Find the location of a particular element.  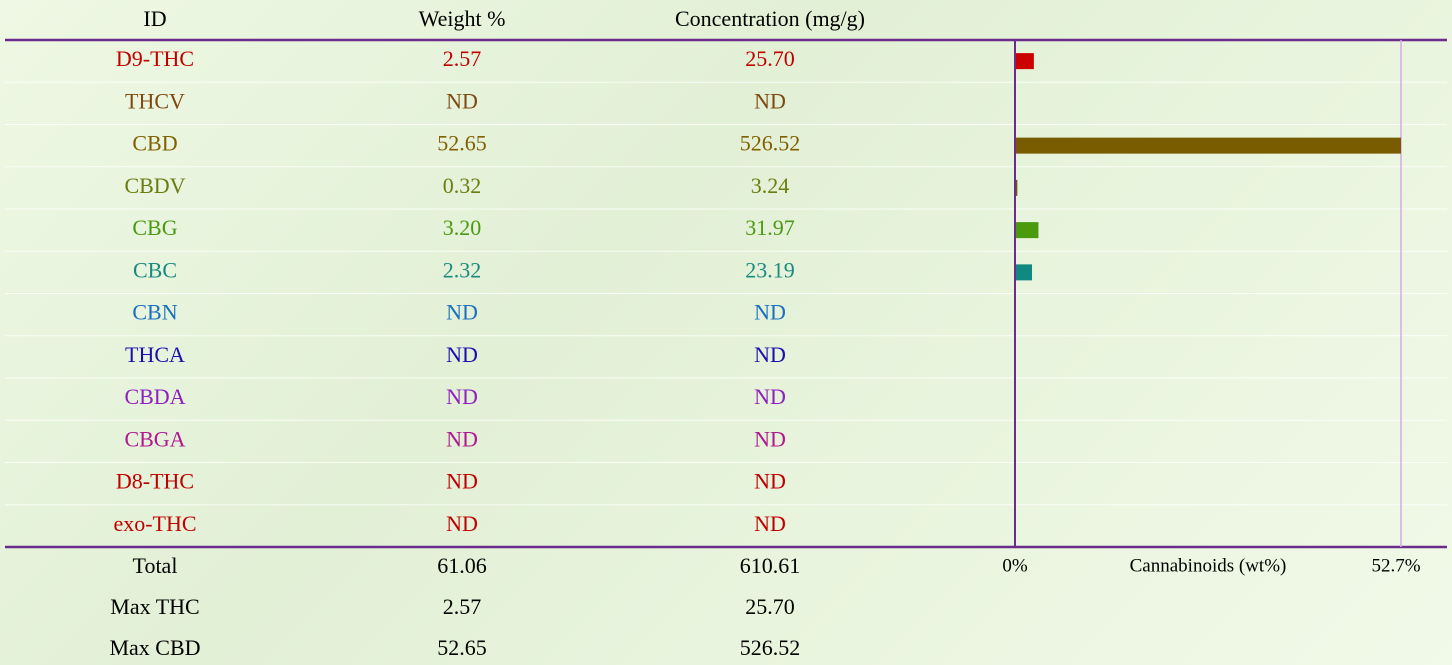

column-header: Concentration (mg/g) is located at coordinates (770, 18).